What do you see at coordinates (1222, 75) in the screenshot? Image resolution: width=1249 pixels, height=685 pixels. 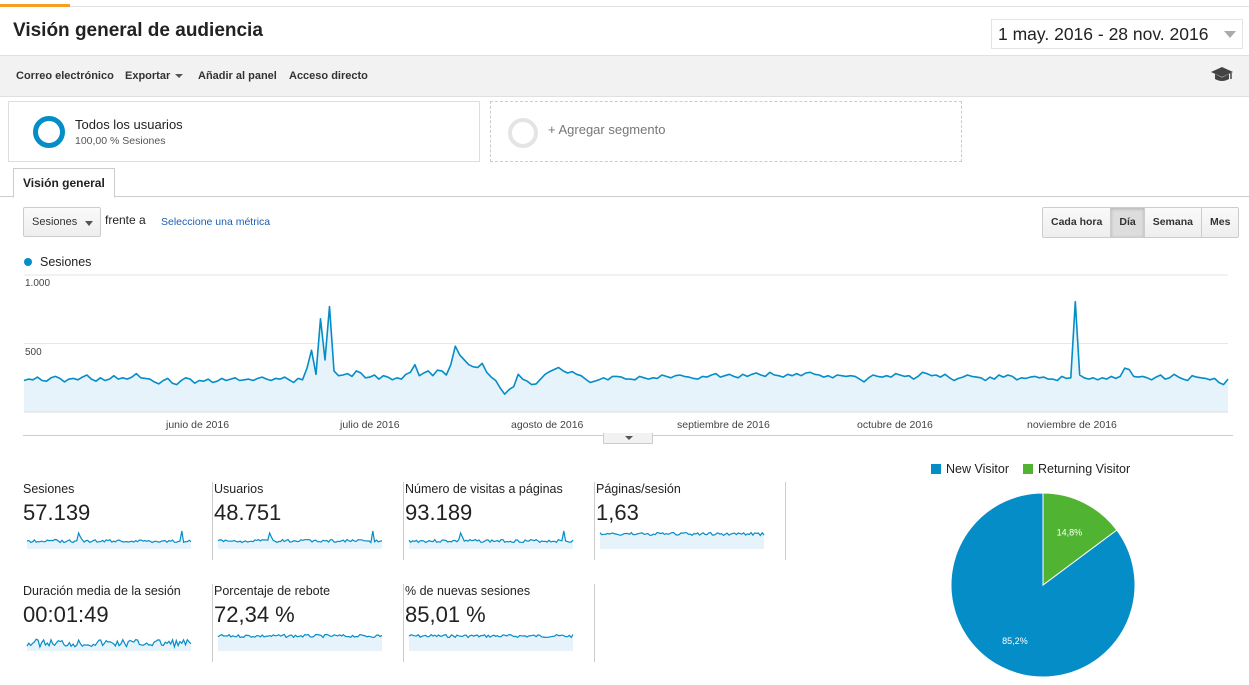 I see `graduation-cap-icon` at bounding box center [1222, 75].